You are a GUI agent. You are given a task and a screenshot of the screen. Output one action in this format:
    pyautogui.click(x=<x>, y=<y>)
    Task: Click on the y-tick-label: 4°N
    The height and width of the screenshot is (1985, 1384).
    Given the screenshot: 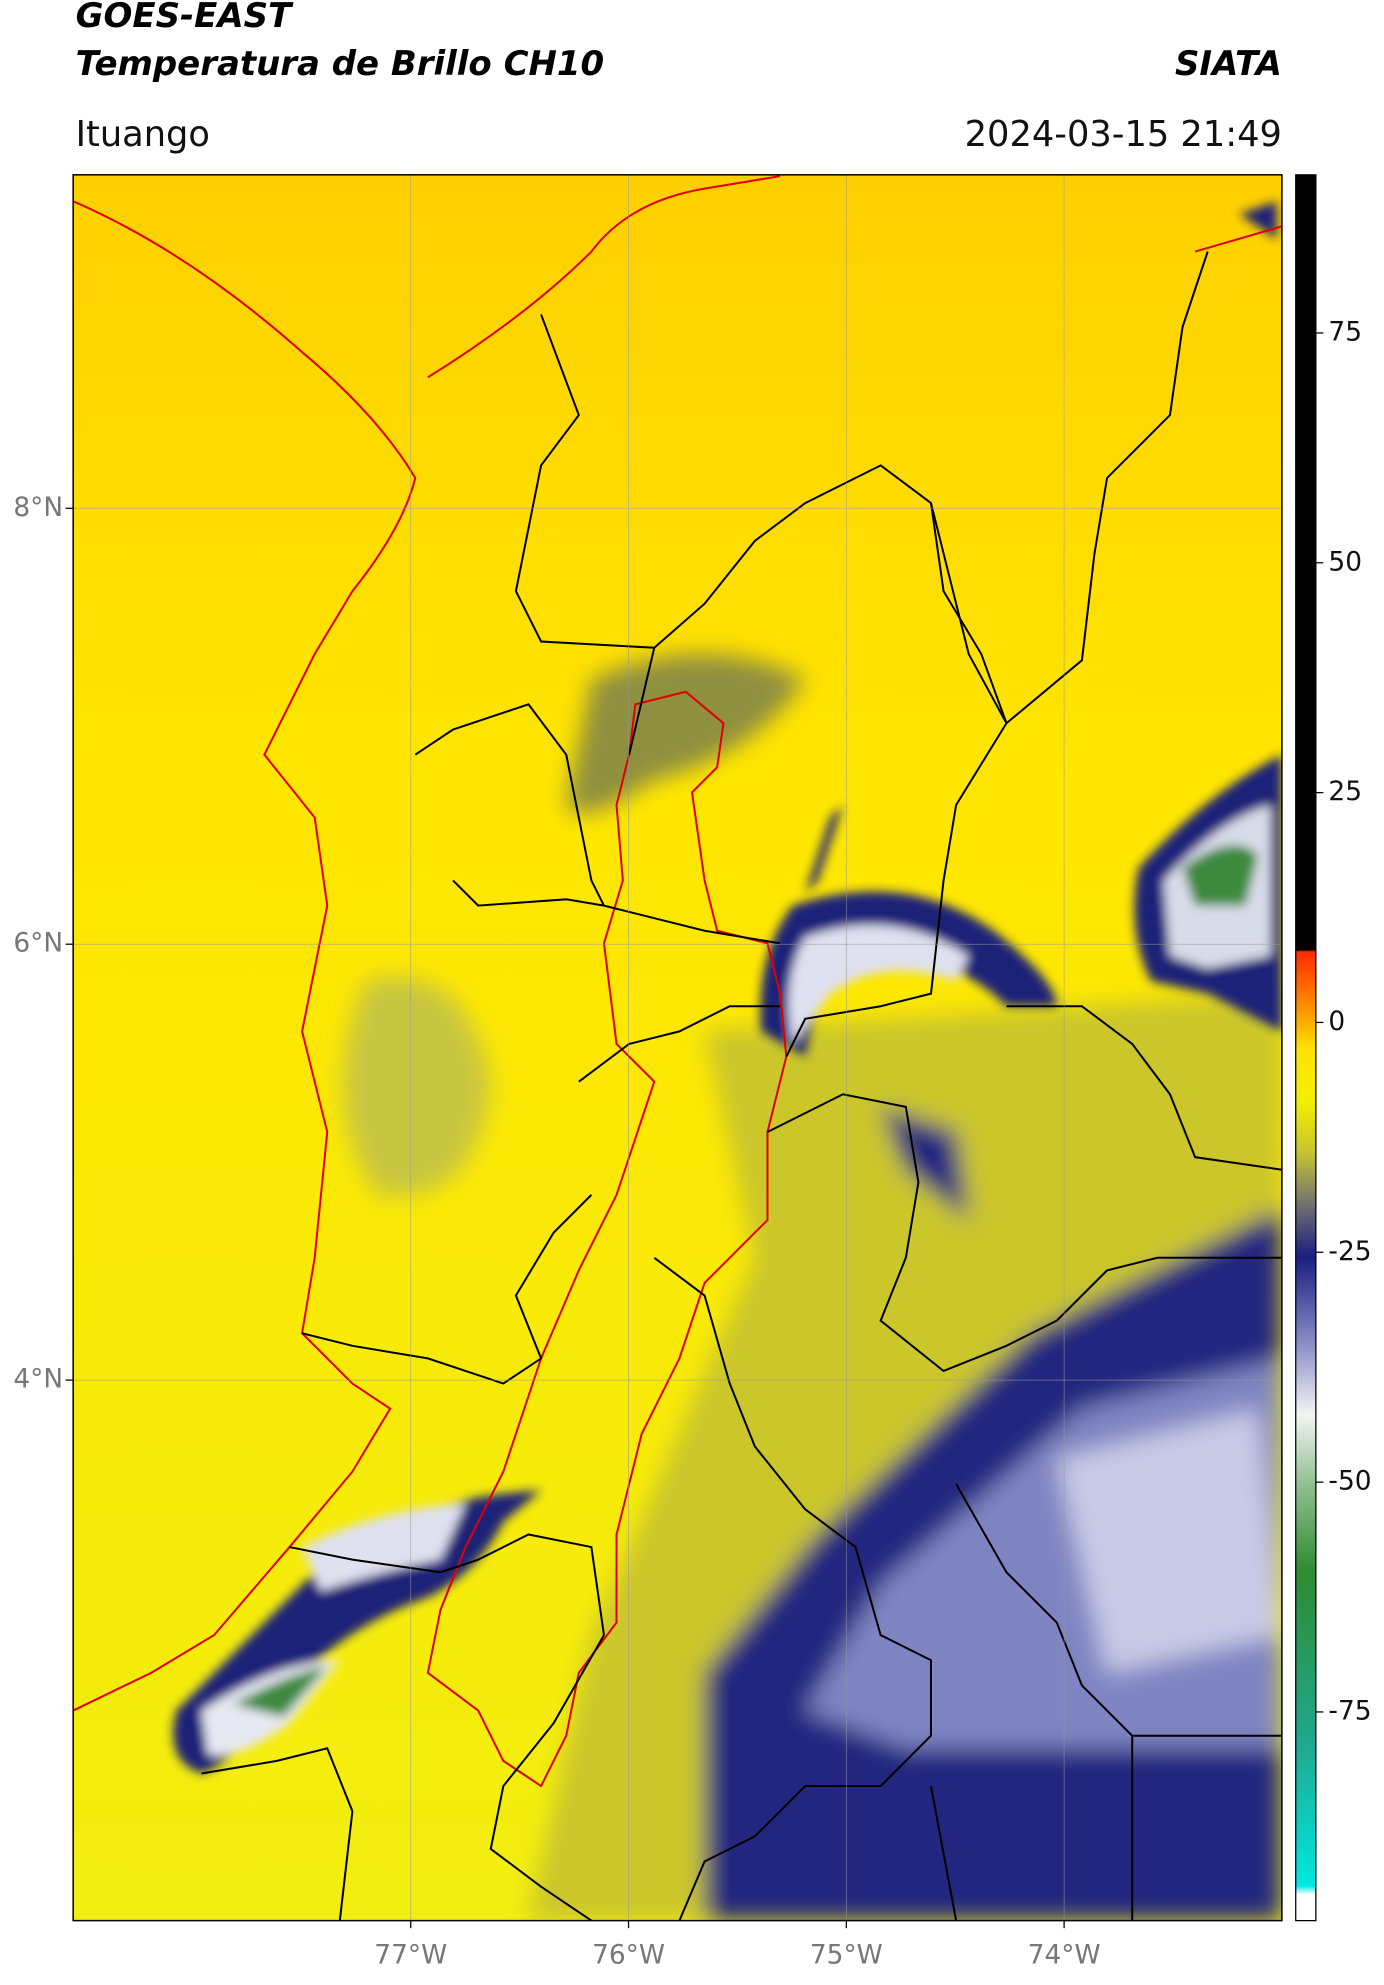 What is the action you would take?
    pyautogui.click(x=38, y=1379)
    